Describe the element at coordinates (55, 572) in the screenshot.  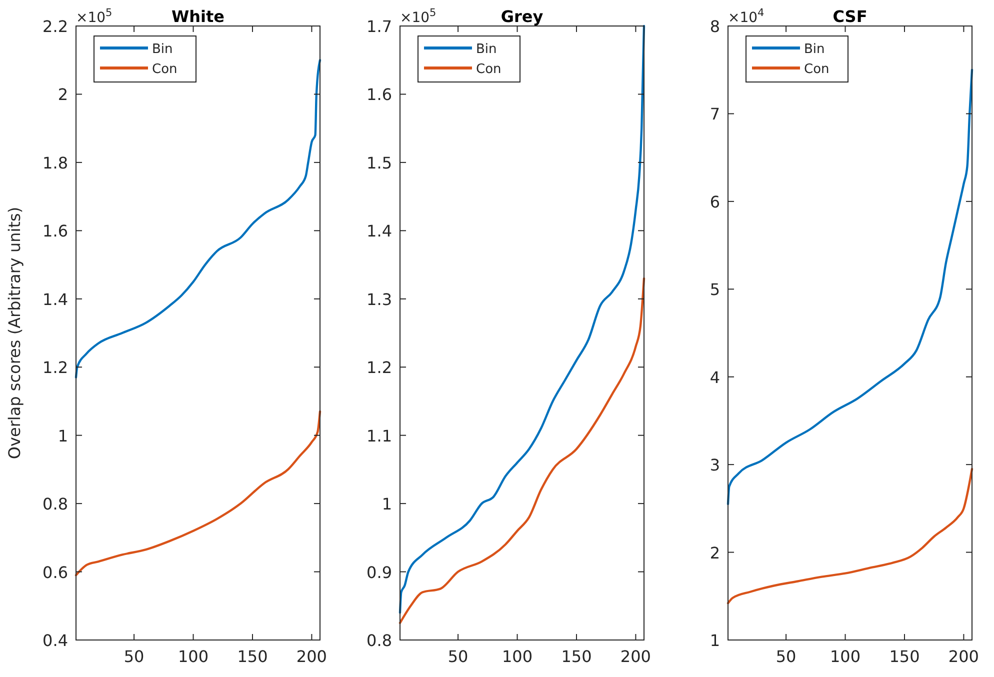
I see `y-tick-label: 0.6` at that location.